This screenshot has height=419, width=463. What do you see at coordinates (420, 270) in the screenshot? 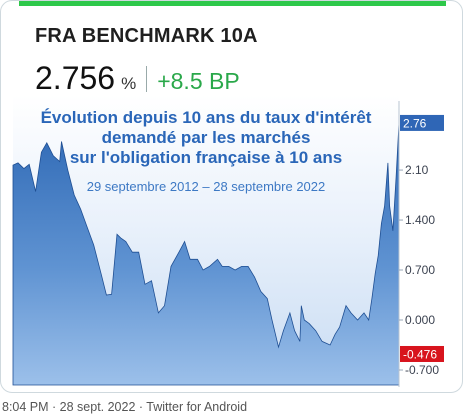
I see `y-tick-label: 0.700` at bounding box center [420, 270].